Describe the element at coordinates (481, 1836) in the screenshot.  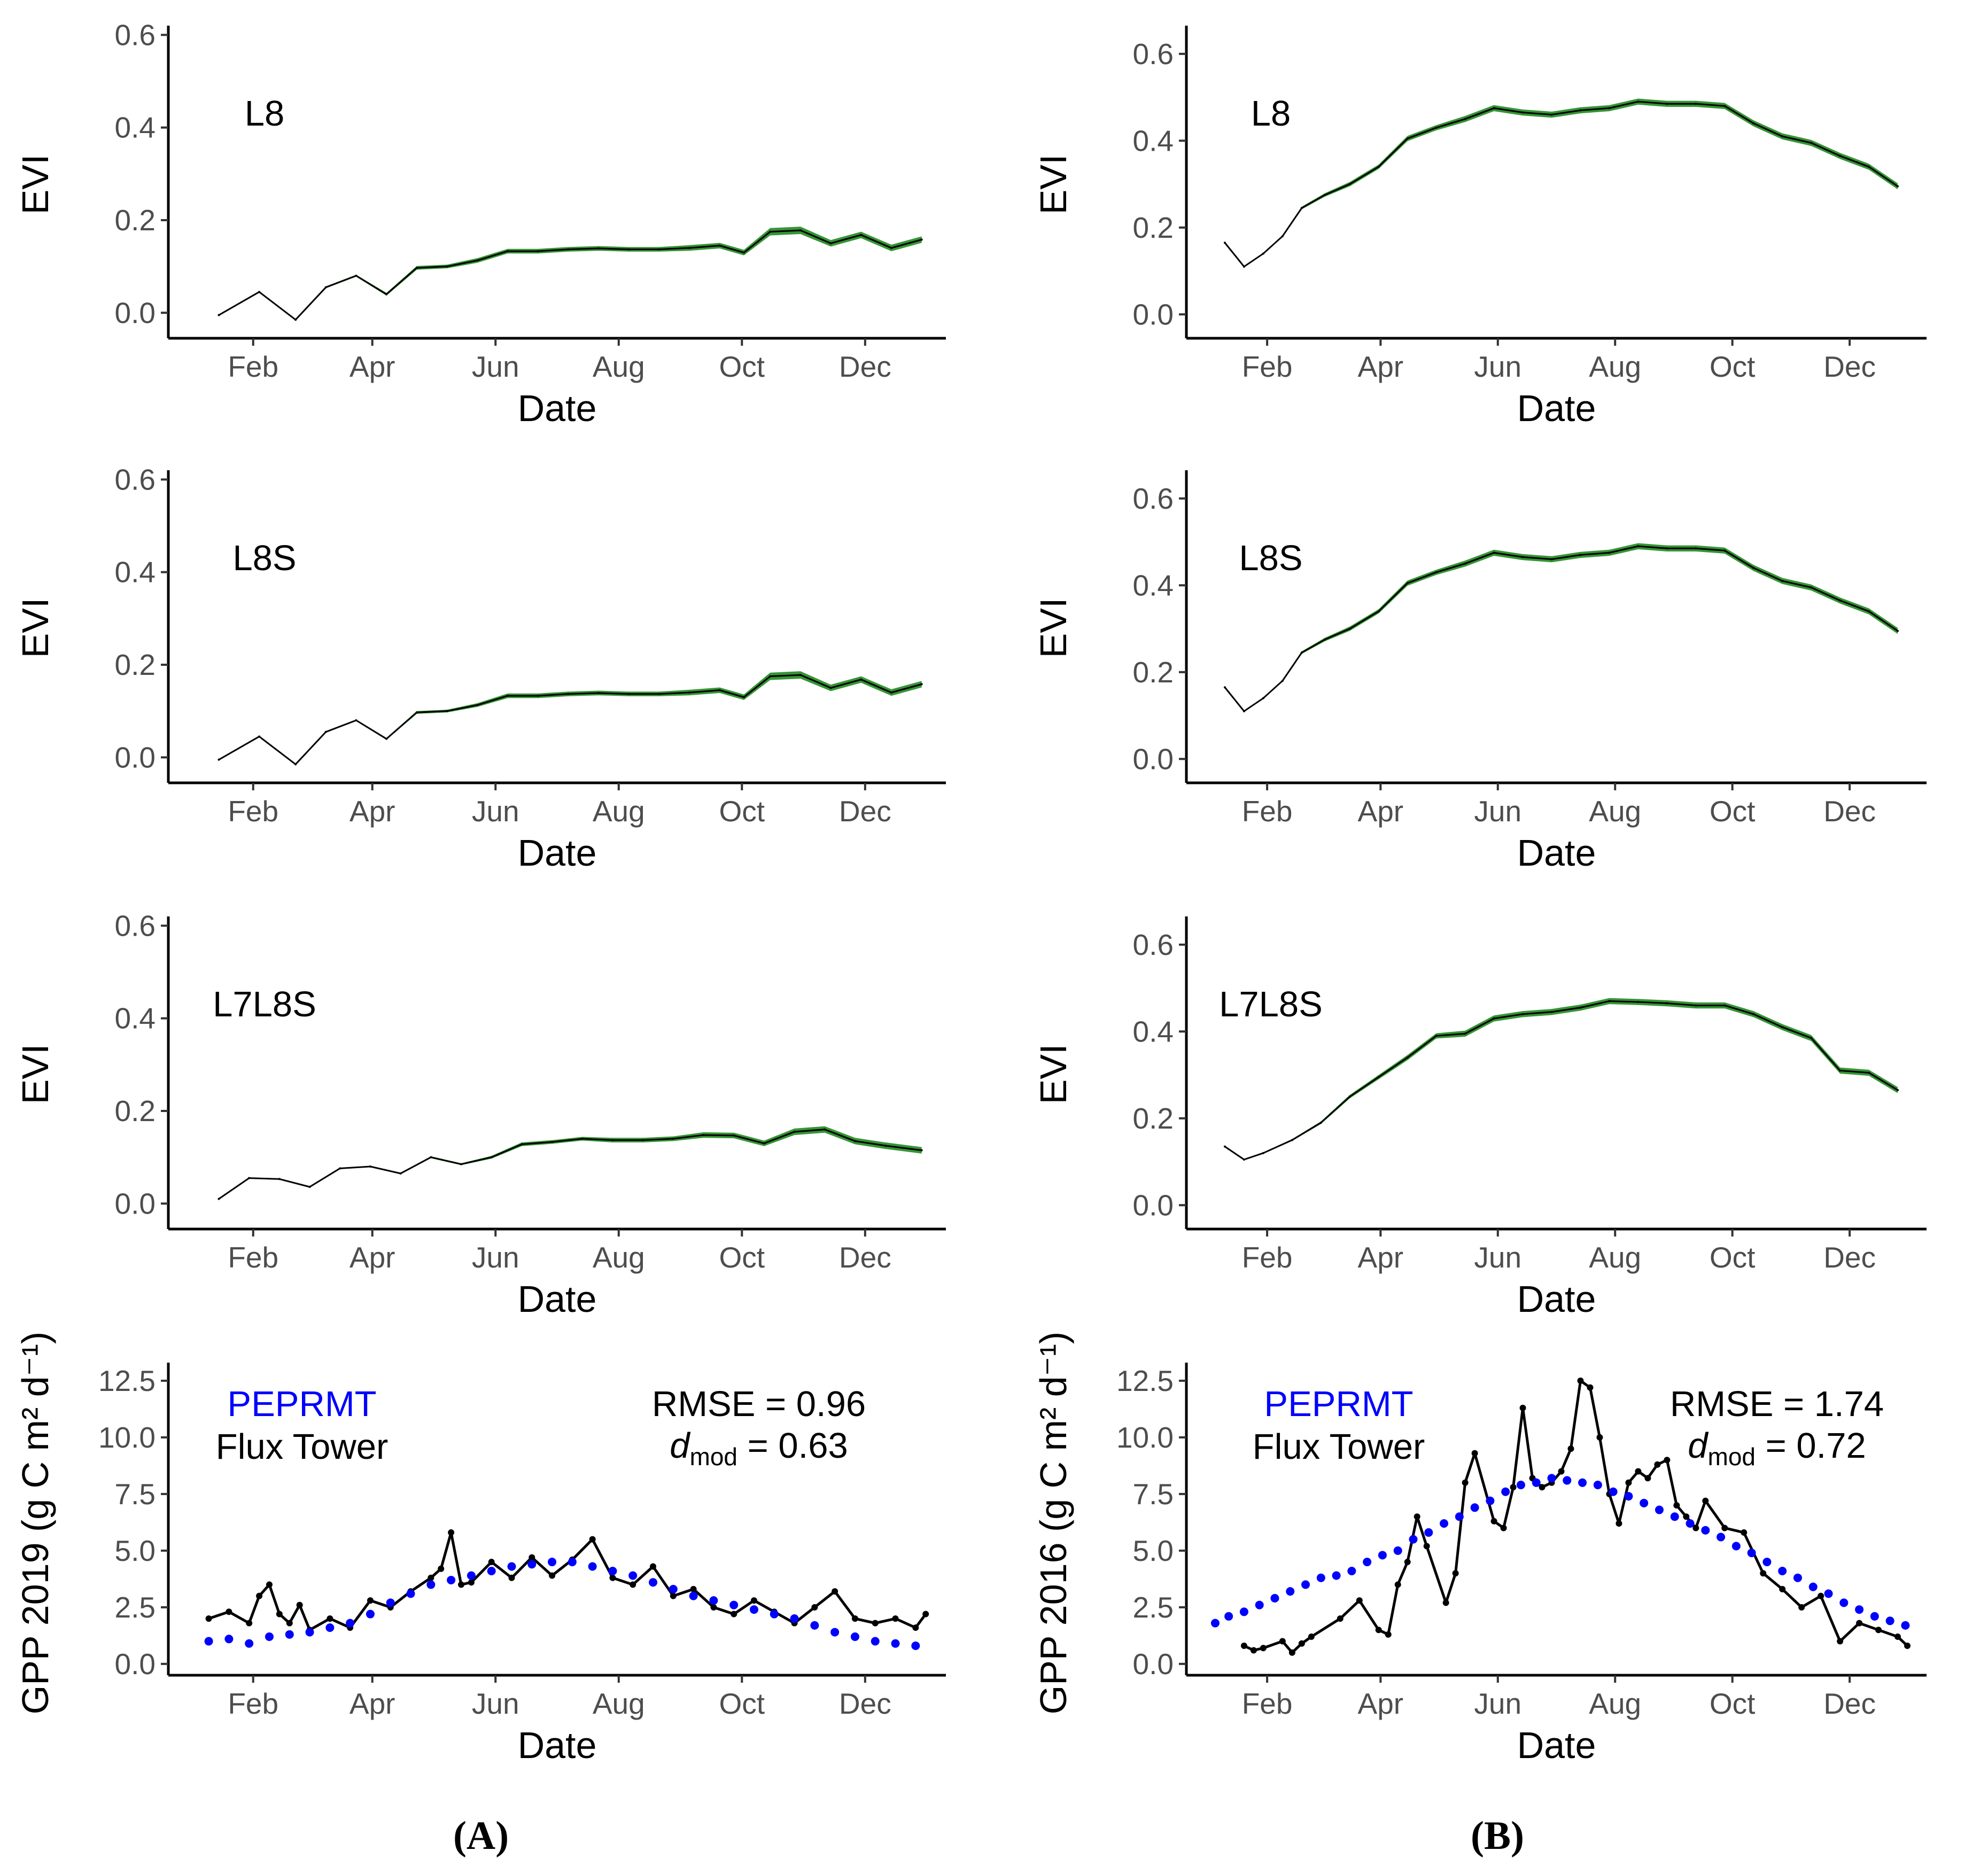
I see `caption-a: (A)` at that location.